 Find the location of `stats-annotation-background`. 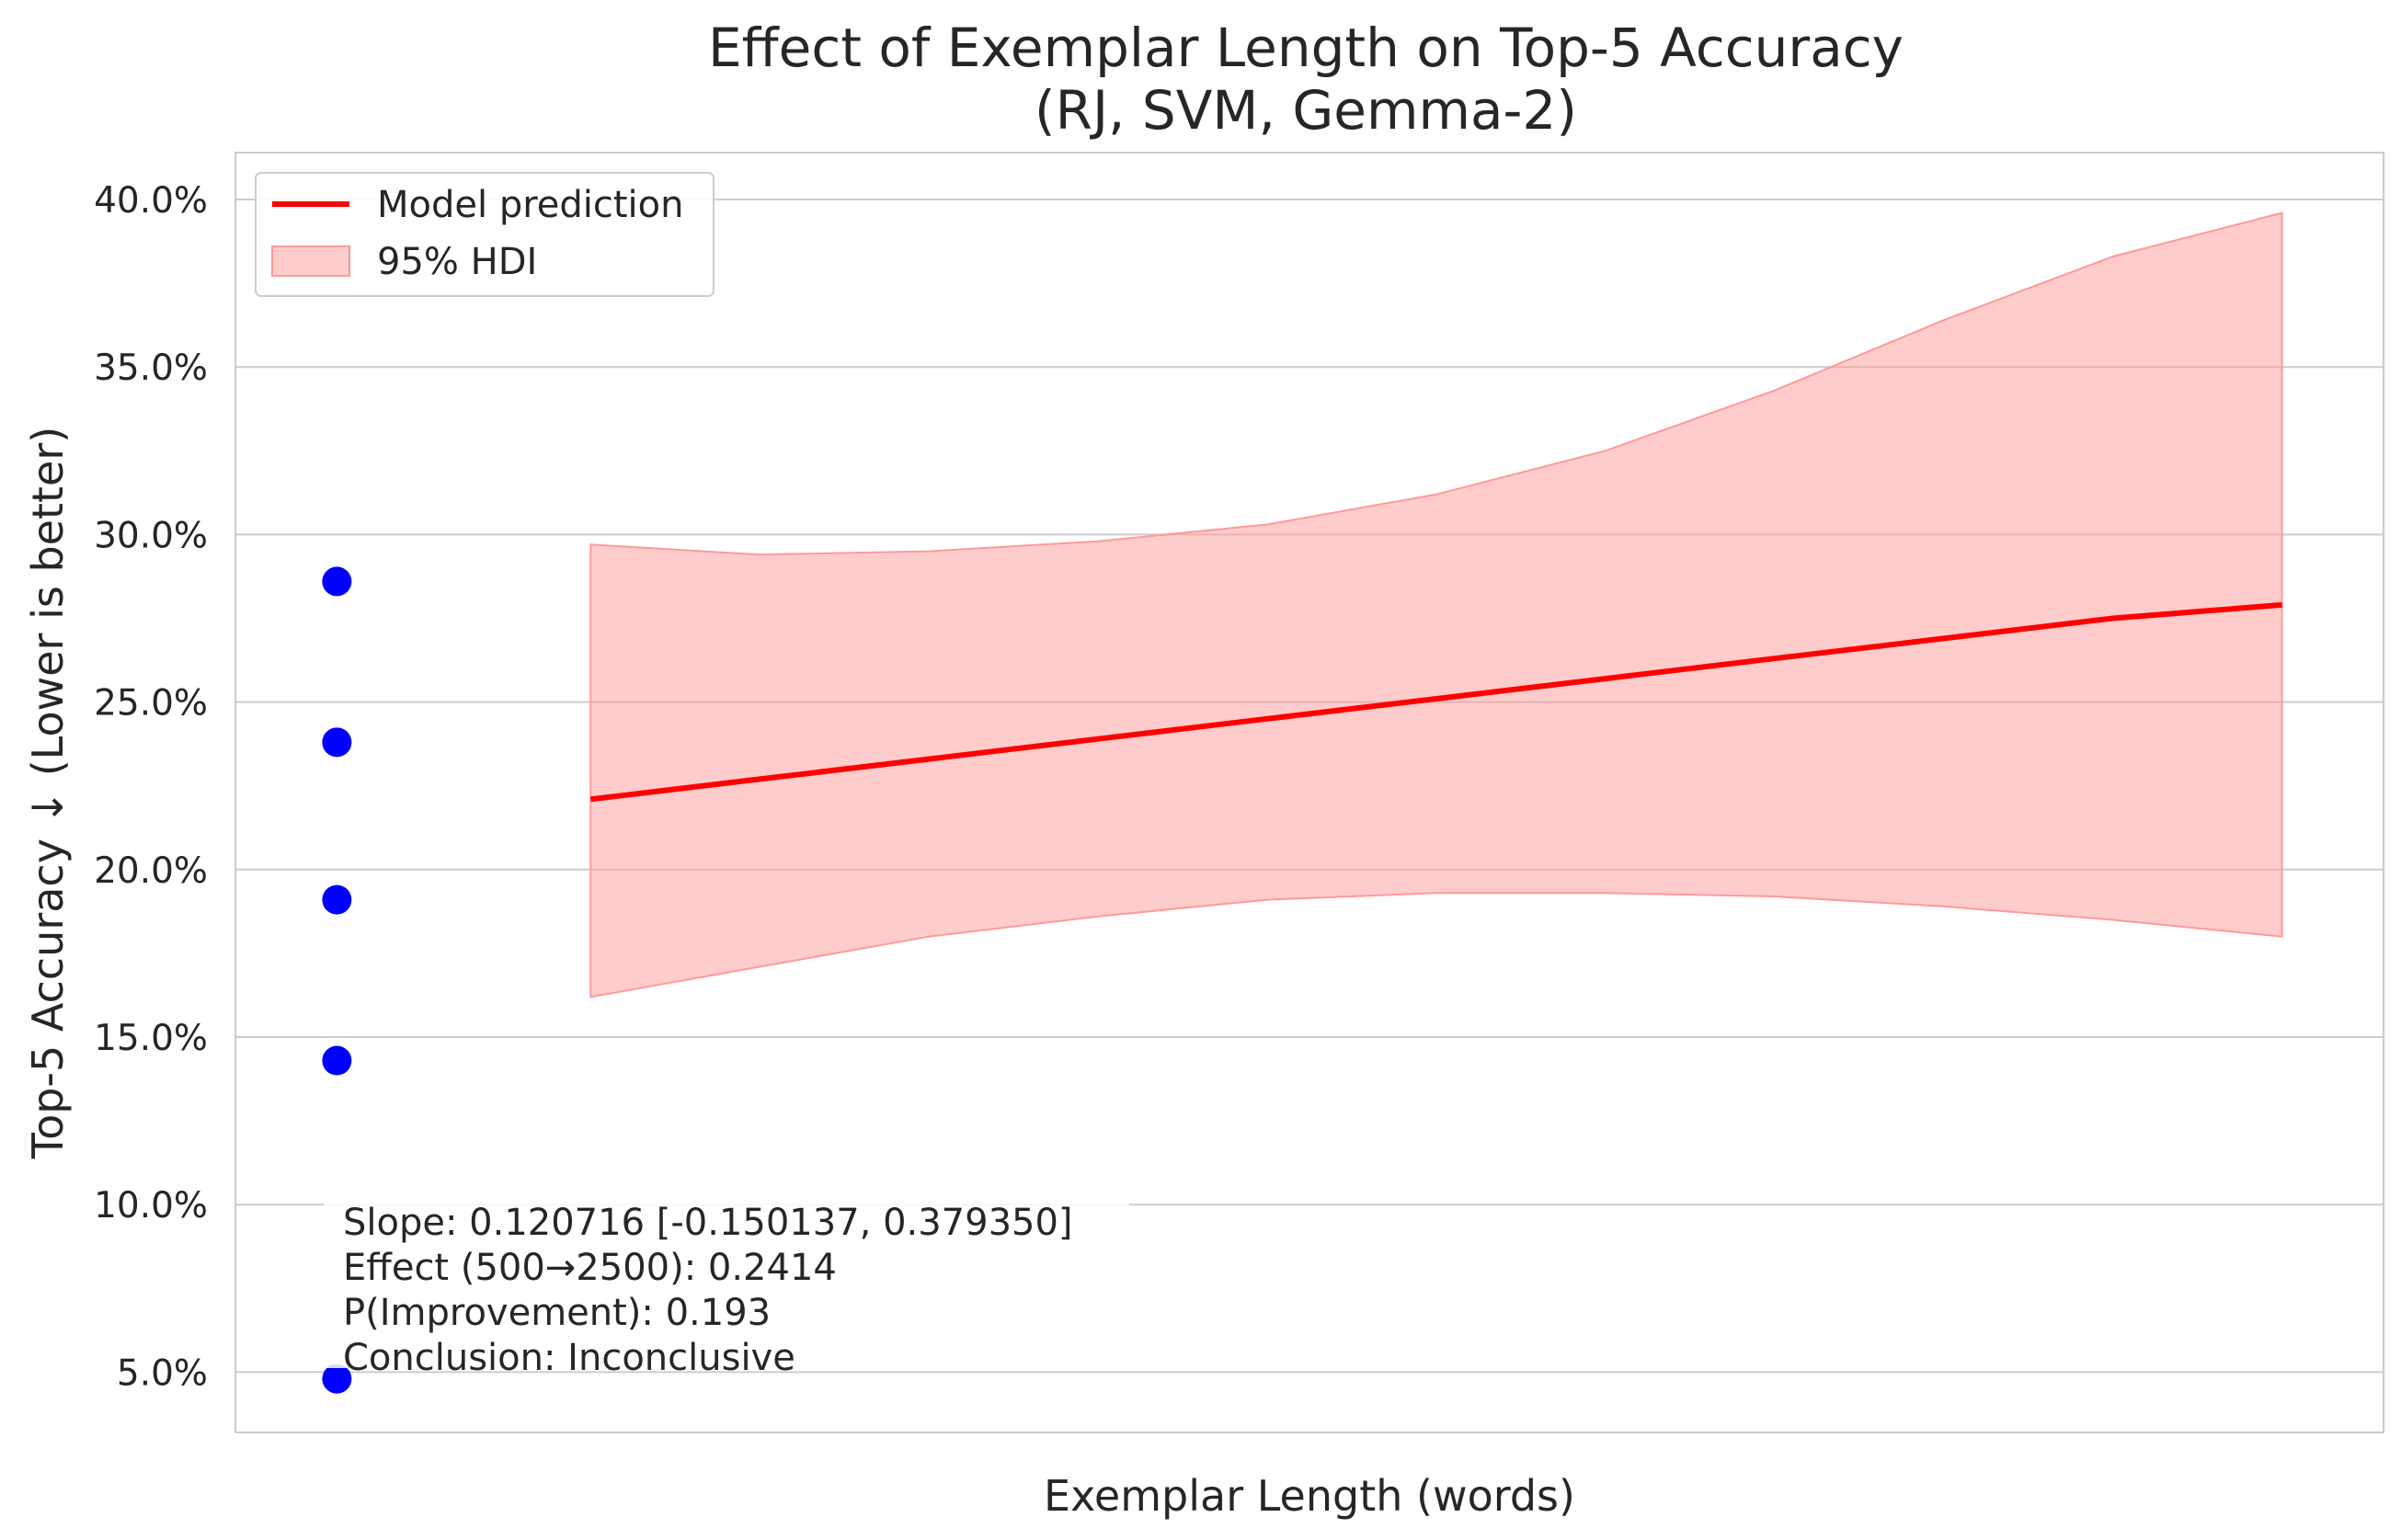

stats-annotation-background is located at coordinates (726, 1280).